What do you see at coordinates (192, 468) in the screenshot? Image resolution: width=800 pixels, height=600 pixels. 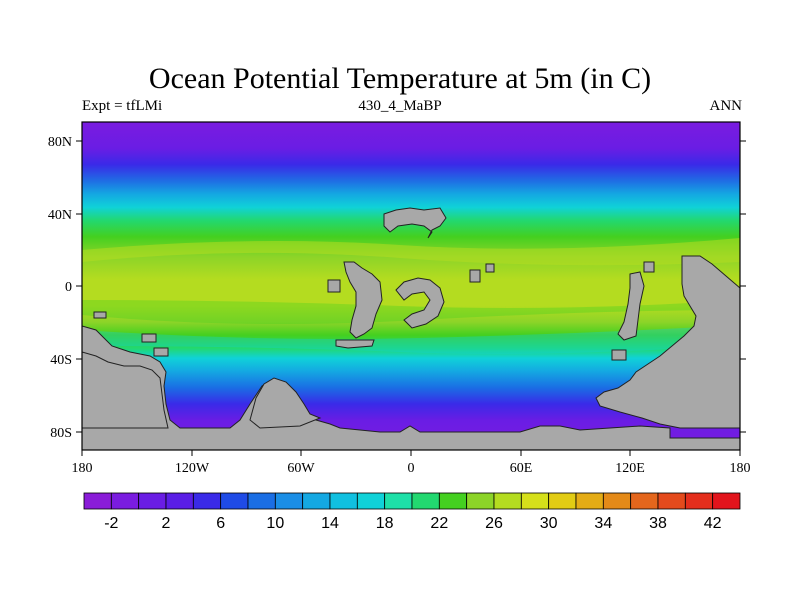 I see `lon-tick-120w: 120W` at bounding box center [192, 468].